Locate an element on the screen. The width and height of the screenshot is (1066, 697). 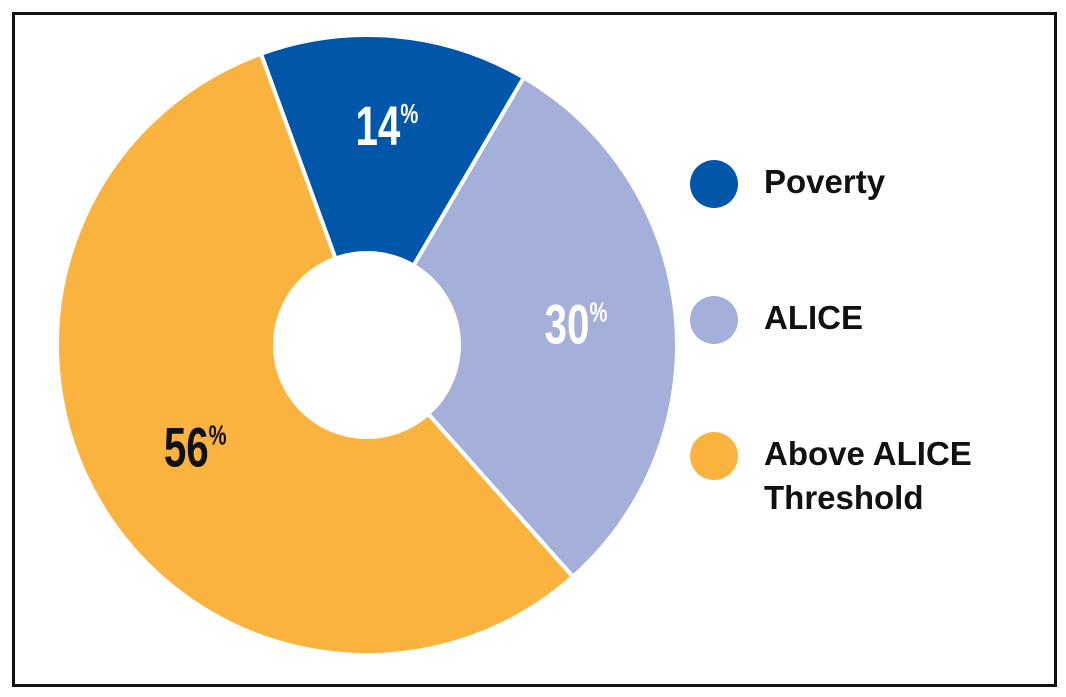
slice-poverty is located at coordinates (392, 150).